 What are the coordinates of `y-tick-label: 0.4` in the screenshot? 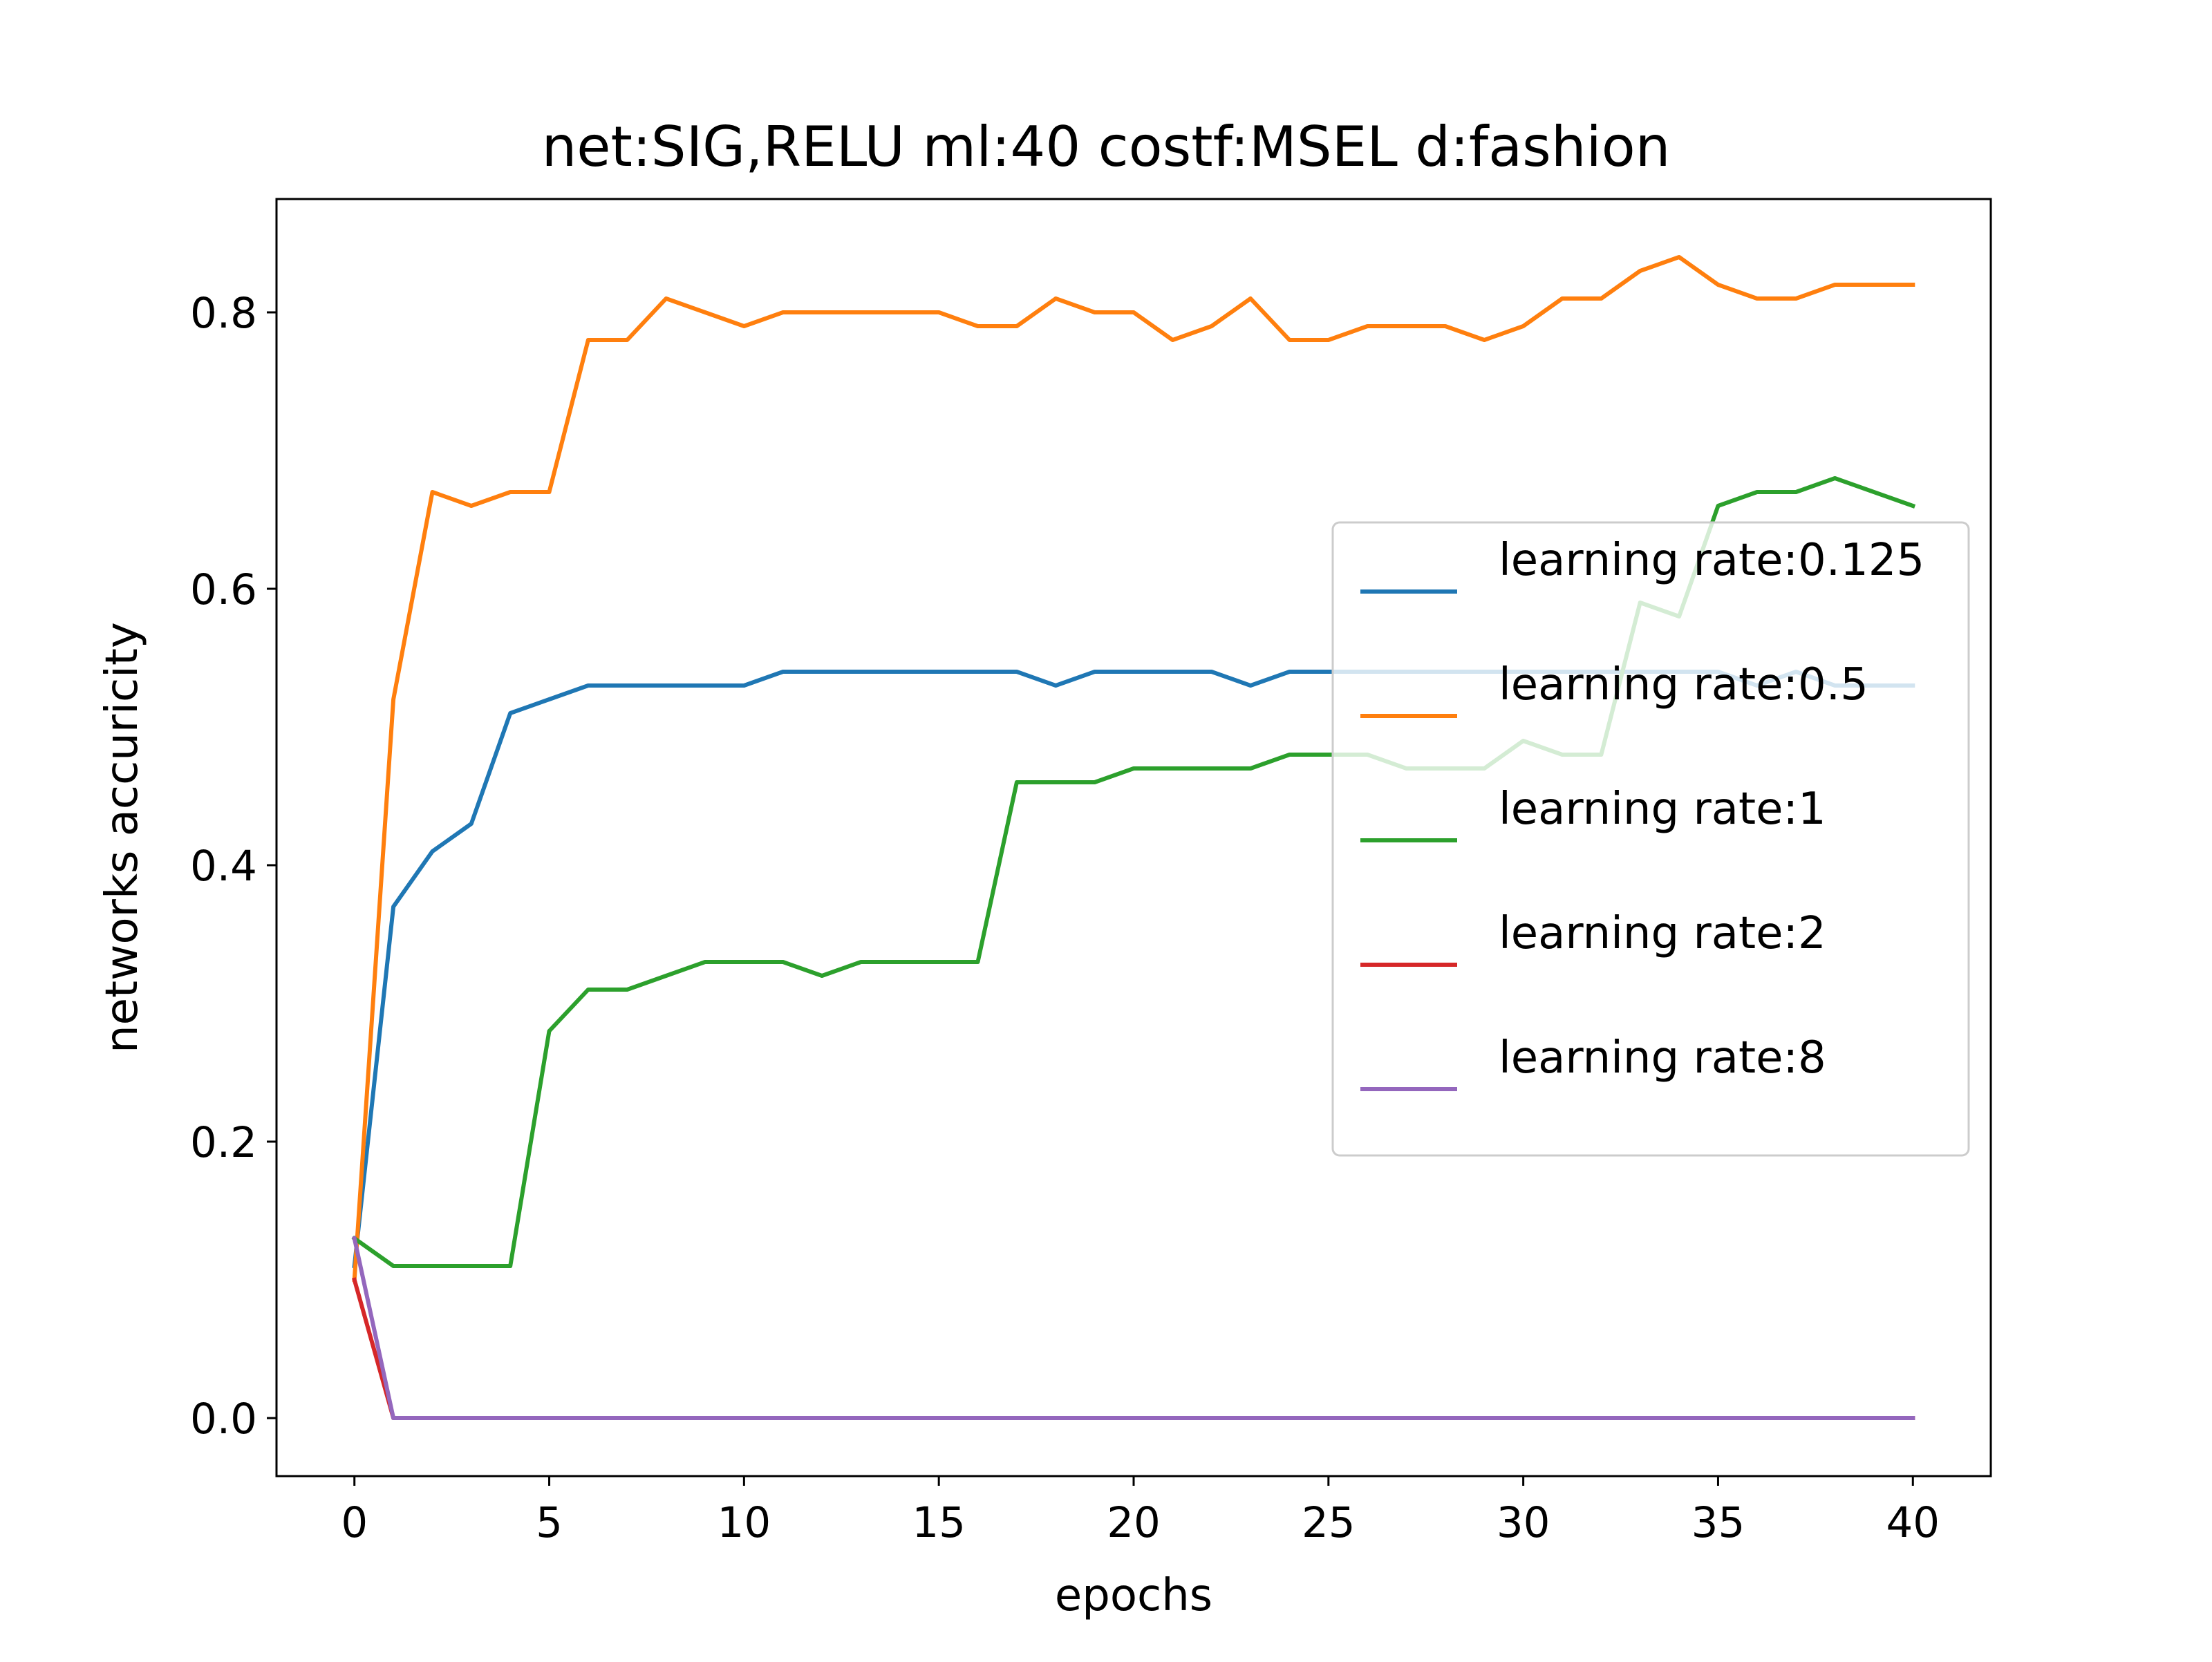 It's located at (223, 866).